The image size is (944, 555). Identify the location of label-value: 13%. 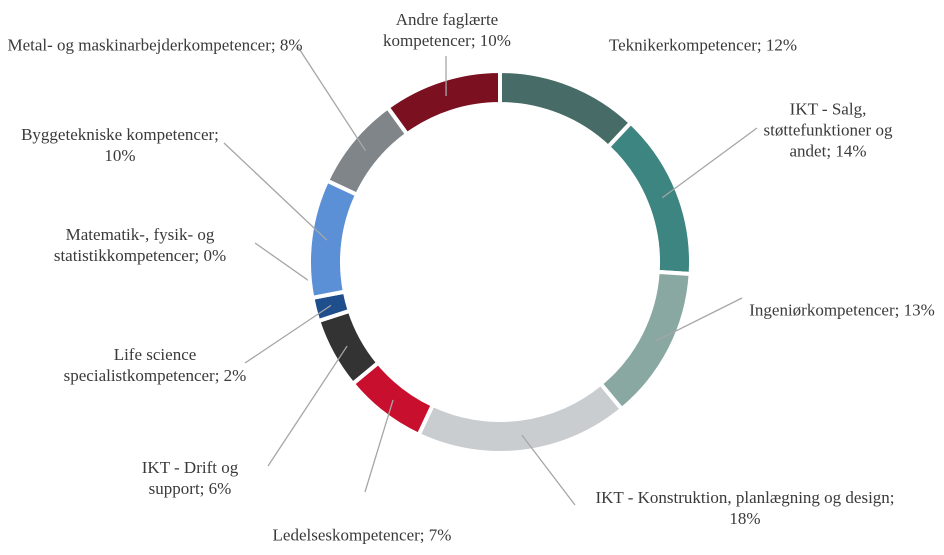
(919, 310).